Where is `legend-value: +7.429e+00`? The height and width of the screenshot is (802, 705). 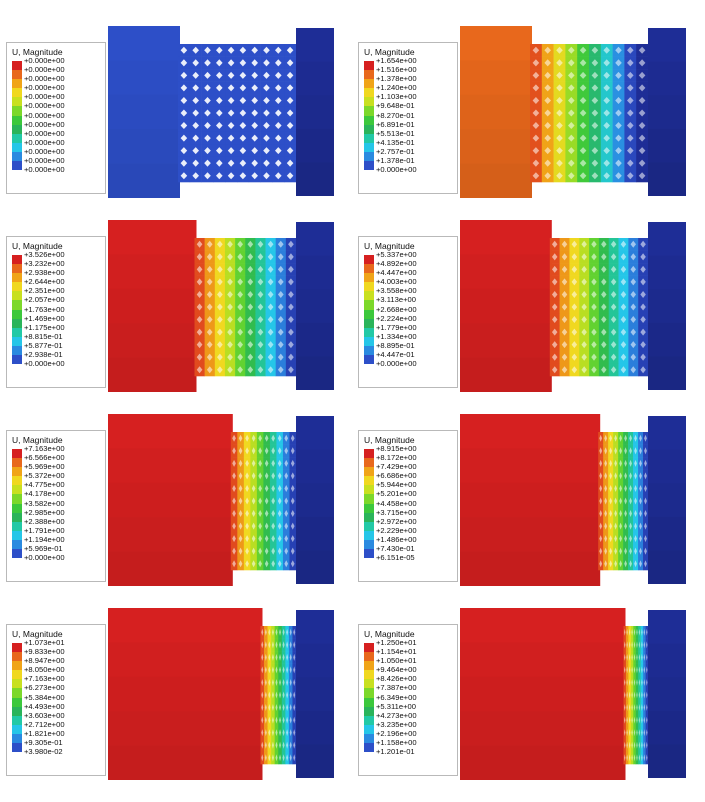
legend-value: +7.429e+00 is located at coordinates (396, 467).